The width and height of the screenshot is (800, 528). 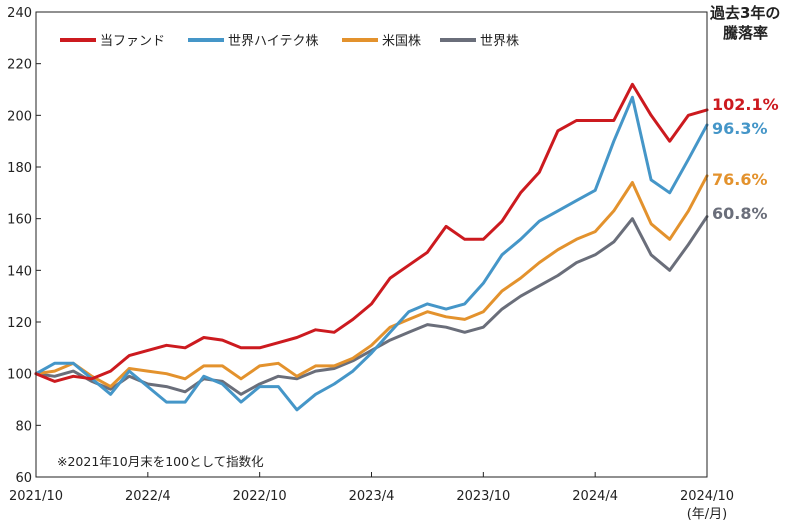 I want to click on x-tick-label: 2022/4, so click(x=148, y=496).